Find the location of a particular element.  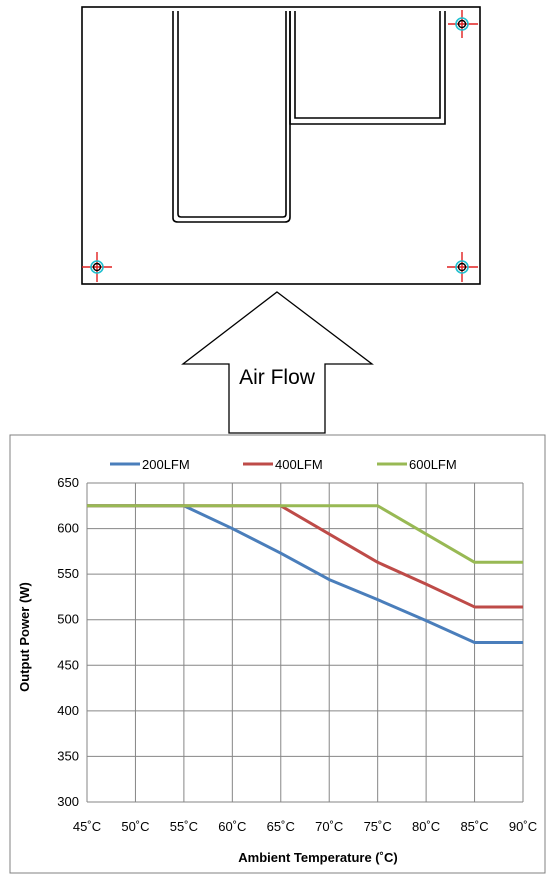

y-tick-label: 500 is located at coordinates (68, 619).